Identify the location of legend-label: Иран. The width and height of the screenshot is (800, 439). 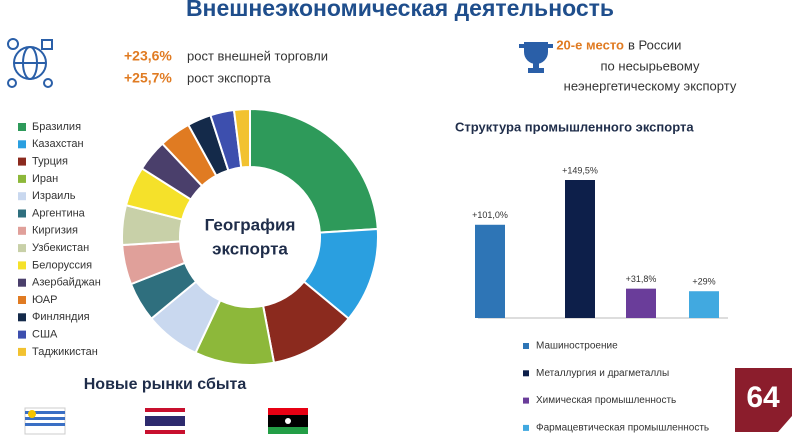
(45, 179).